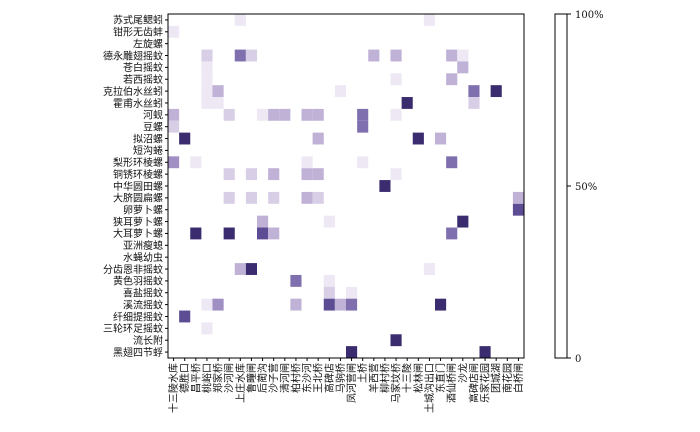 The height and width of the screenshot is (432, 700). What do you see at coordinates (184, 378) in the screenshot?
I see `column-label: 德胜口` at bounding box center [184, 378].